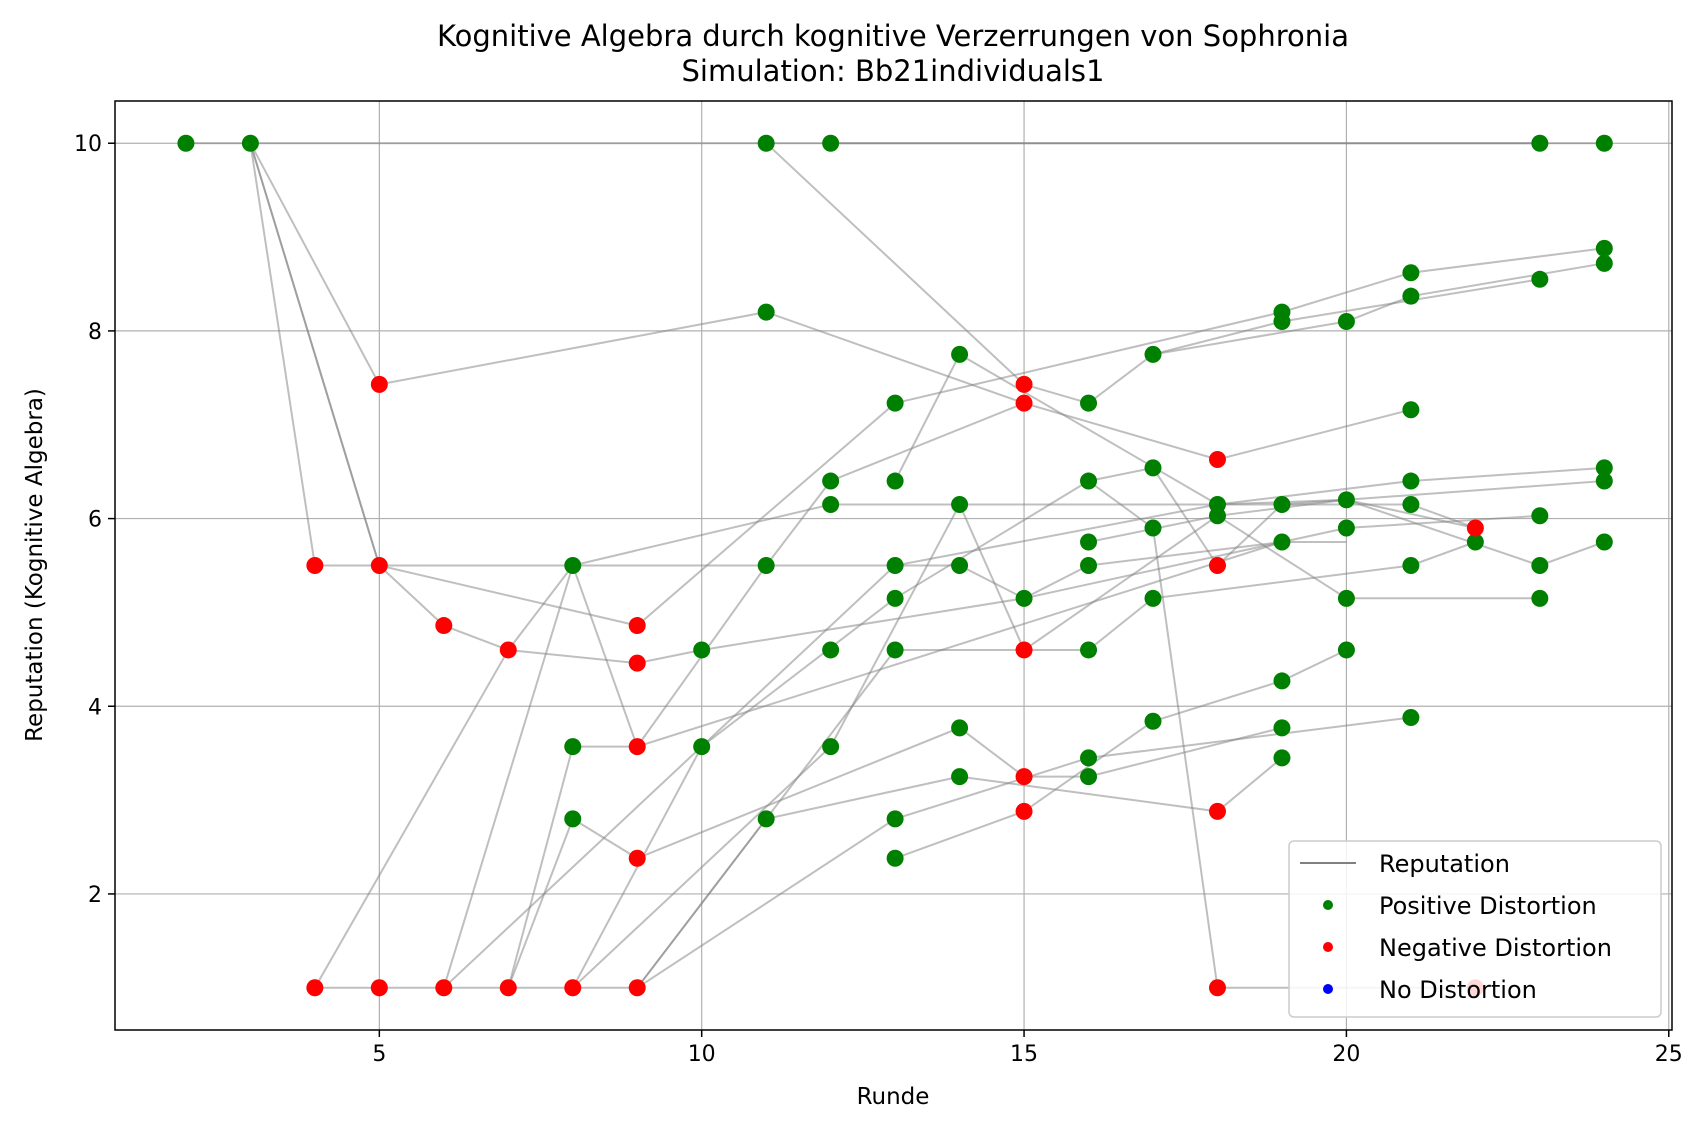 The image size is (1695, 1131). What do you see at coordinates (1444, 864) in the screenshot?
I see `legend-reputation-label: Reputation` at bounding box center [1444, 864].